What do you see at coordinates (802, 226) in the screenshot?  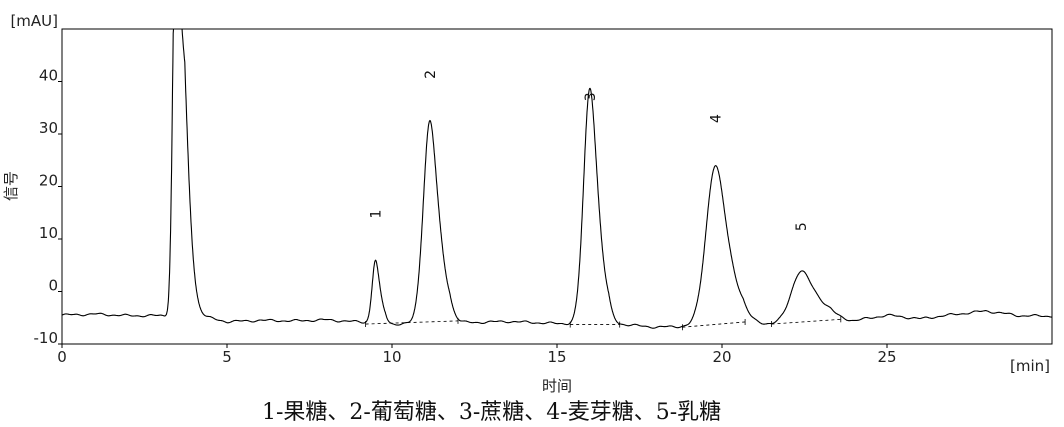 I see `peak-label: 5` at bounding box center [802, 226].